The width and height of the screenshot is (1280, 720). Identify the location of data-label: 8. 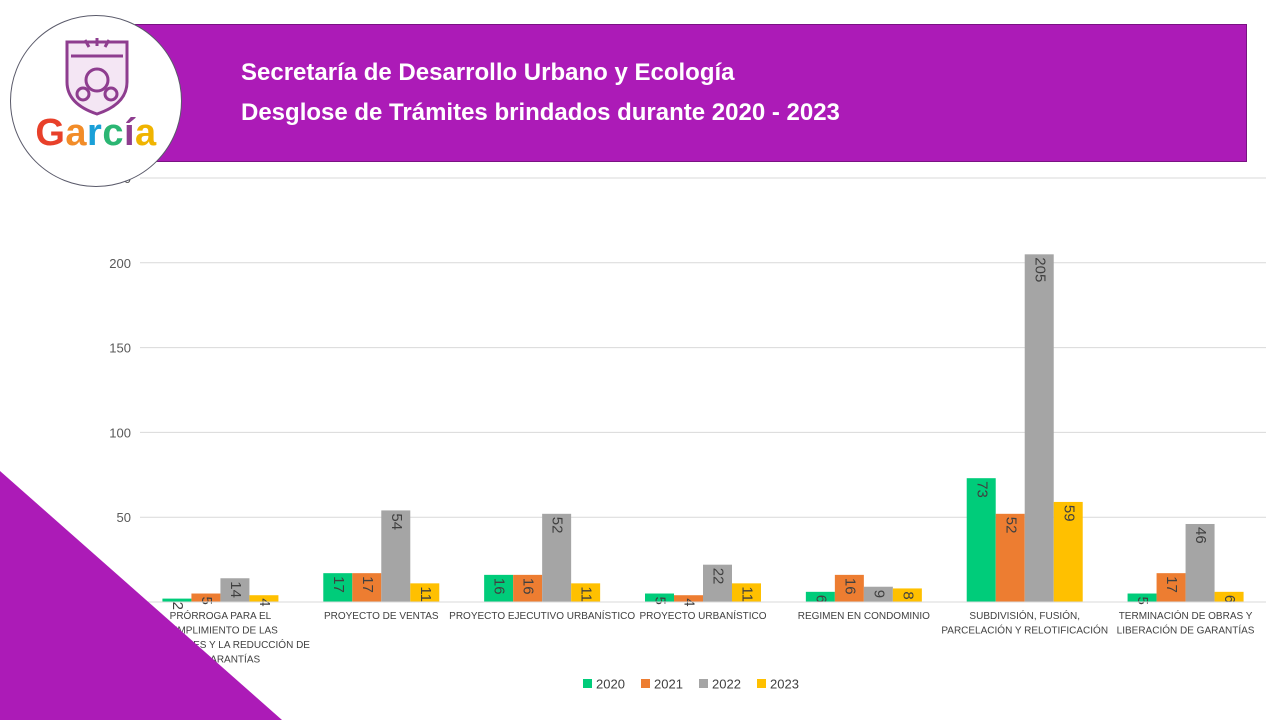
(907, 595).